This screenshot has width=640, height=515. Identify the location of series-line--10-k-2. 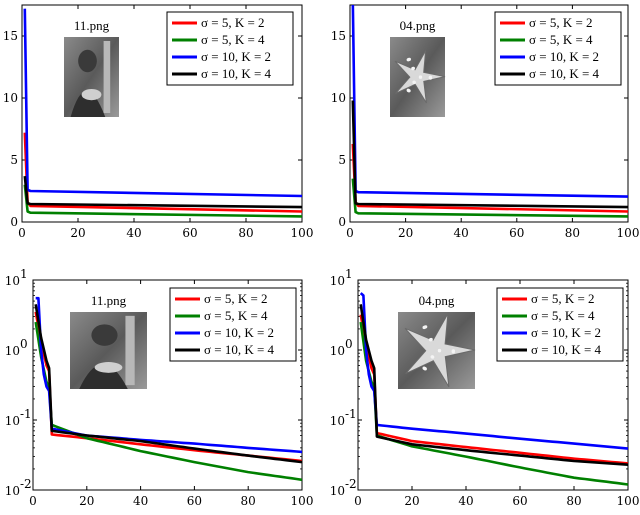
(493, 371).